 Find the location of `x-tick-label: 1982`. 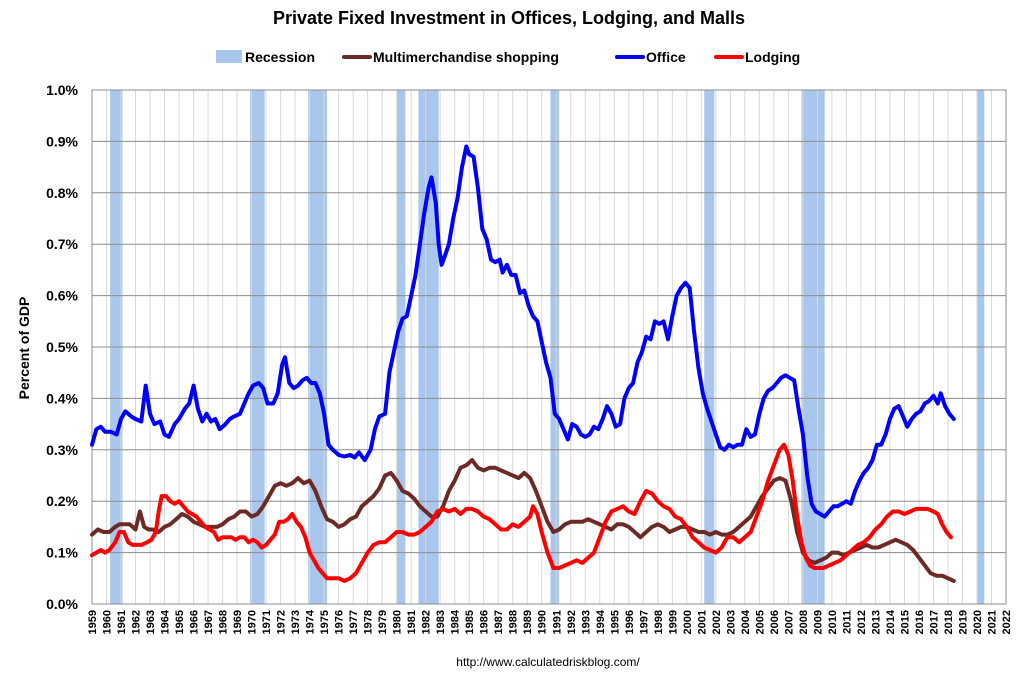

x-tick-label: 1982 is located at coordinates (427, 622).